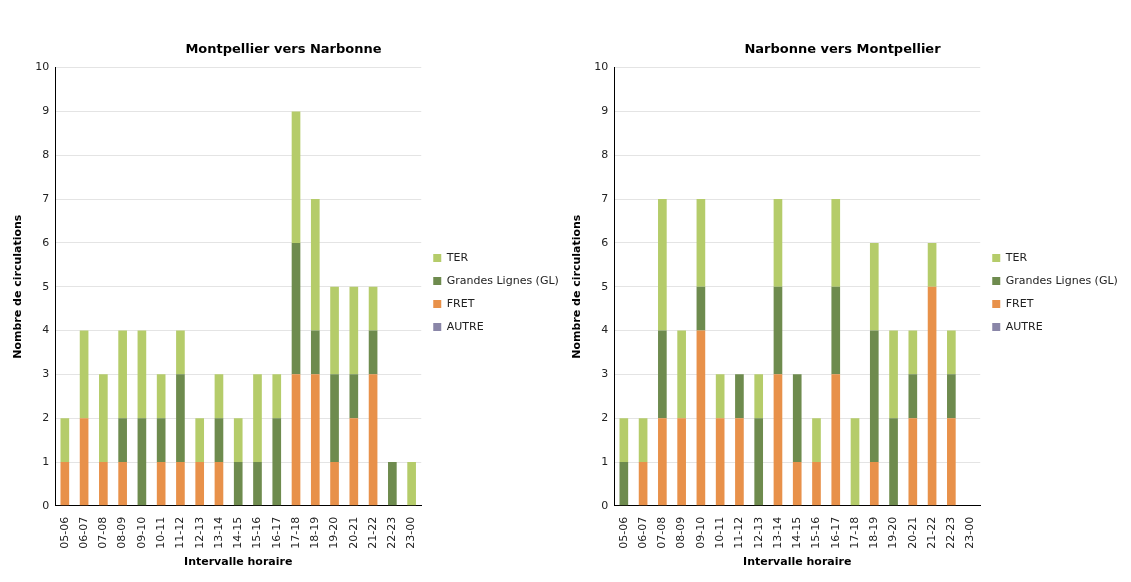 This screenshot has height=582, width=1131. Describe the element at coordinates (605, 286) in the screenshot. I see `y-tick-label: 5` at that location.